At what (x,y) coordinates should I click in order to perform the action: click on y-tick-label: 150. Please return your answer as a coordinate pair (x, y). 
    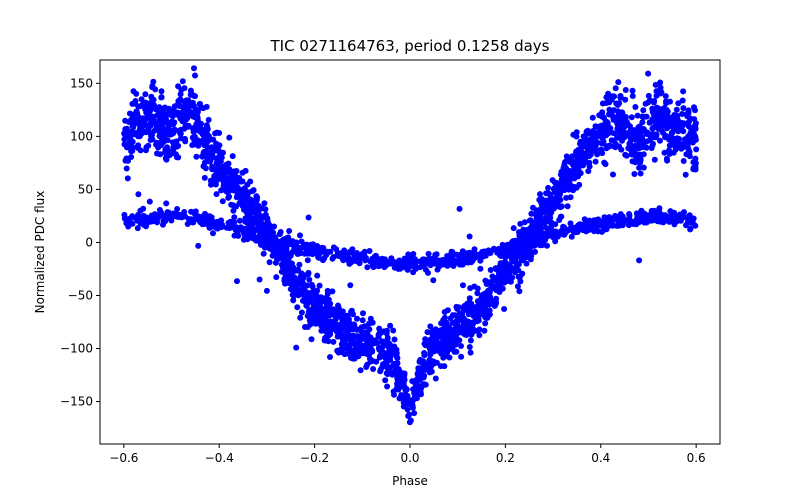
    Looking at the image, I should click on (81, 83).